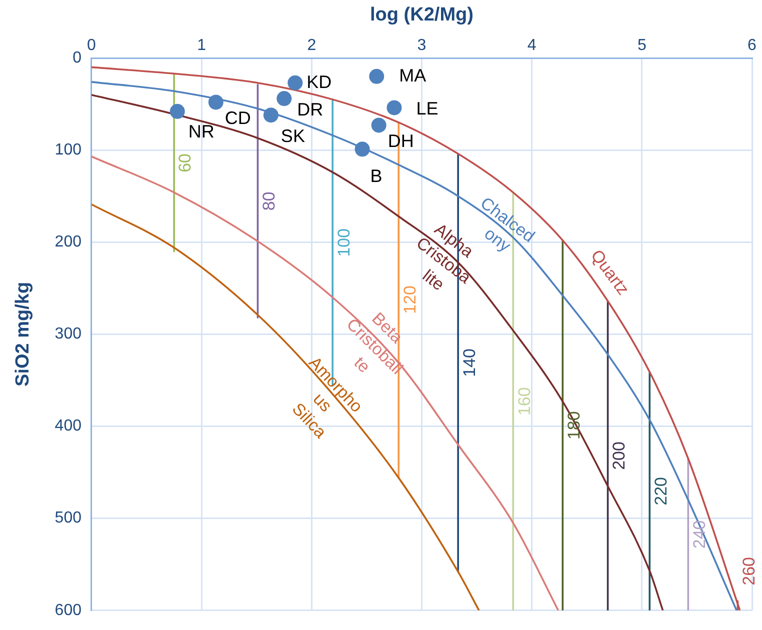  I want to click on y-tick-label: 400, so click(68, 426).